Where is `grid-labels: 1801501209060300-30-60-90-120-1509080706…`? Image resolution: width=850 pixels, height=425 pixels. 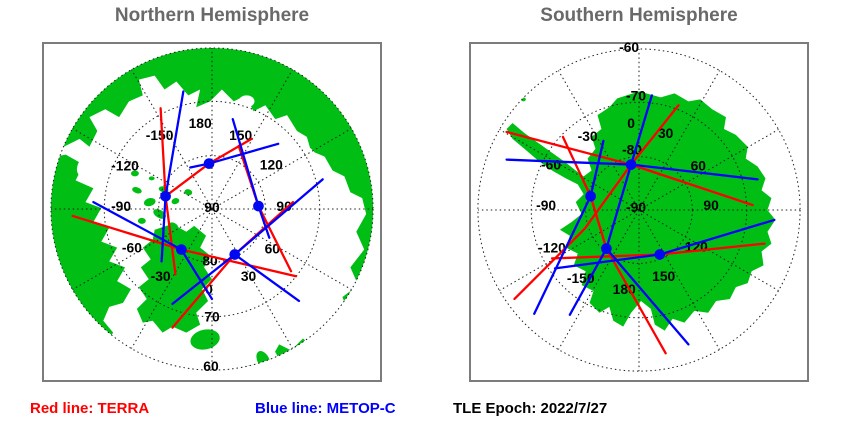
grid-labels: 1801501209060300-30-60-90-120-1509080706… is located at coordinates (201, 244).